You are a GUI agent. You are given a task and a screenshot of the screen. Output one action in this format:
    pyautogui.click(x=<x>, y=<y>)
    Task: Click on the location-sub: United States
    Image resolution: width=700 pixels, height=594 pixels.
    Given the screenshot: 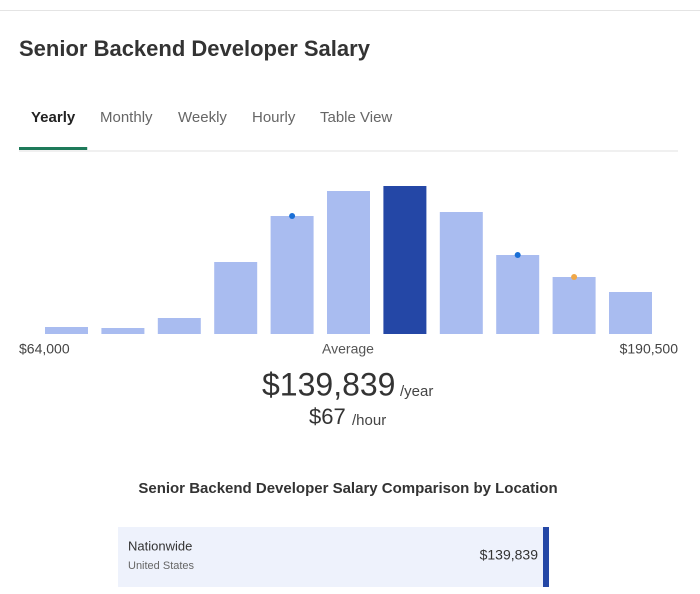 What is the action you would take?
    pyautogui.click(x=161, y=566)
    